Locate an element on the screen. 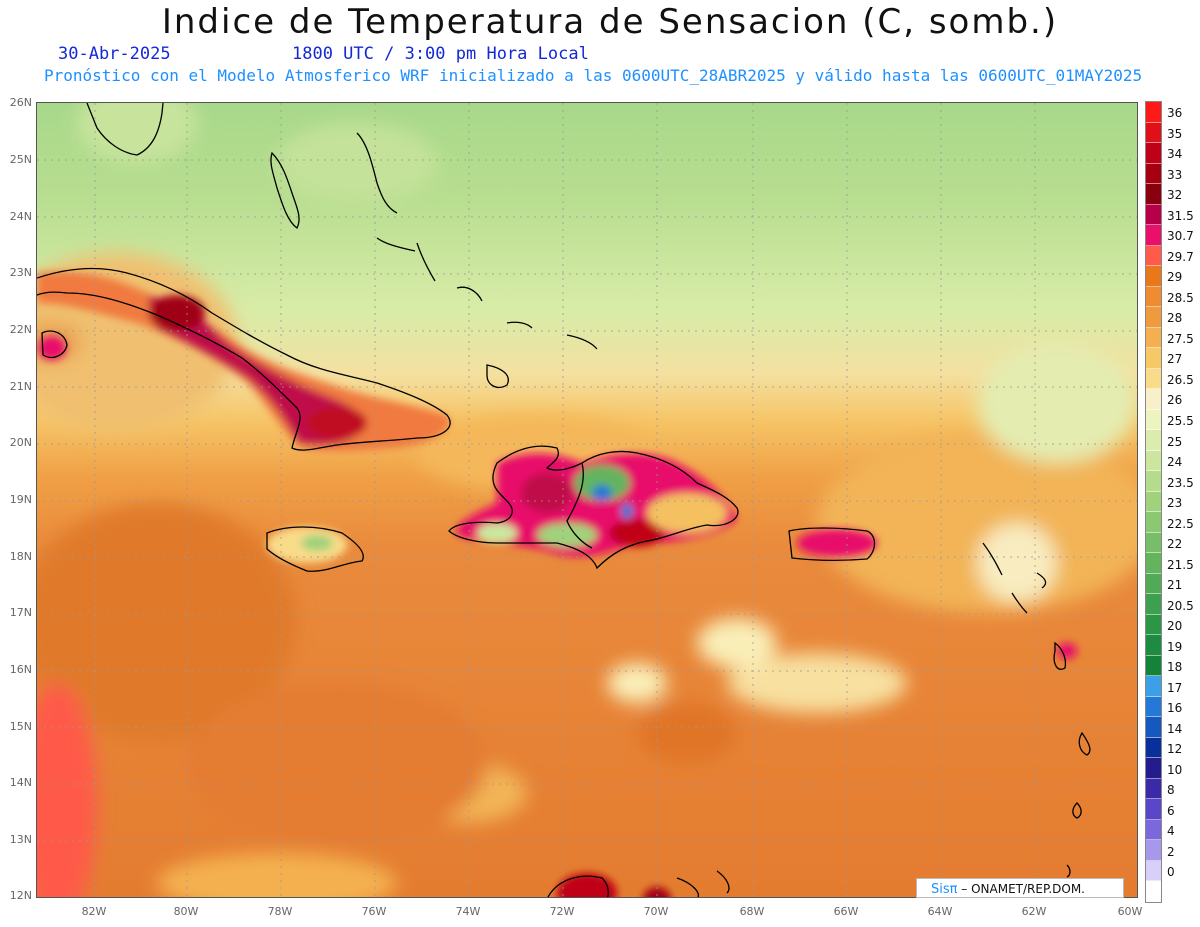  colorbar-label: 29.7 is located at coordinates (1180, 256).